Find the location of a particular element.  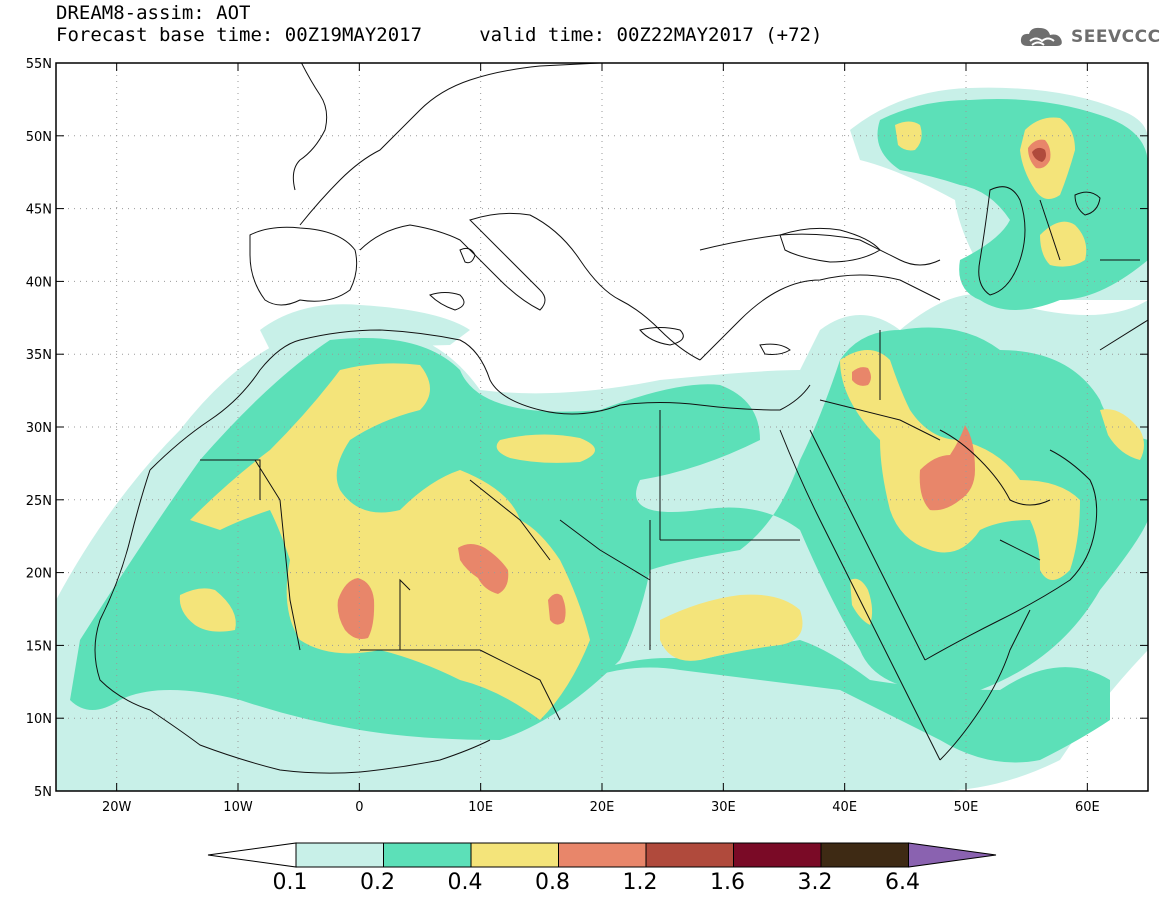

colorbar-labels: 0.1 0.2 0.4 0.8 1.2 1.6 3.2 6.4 is located at coordinates (597, 882).